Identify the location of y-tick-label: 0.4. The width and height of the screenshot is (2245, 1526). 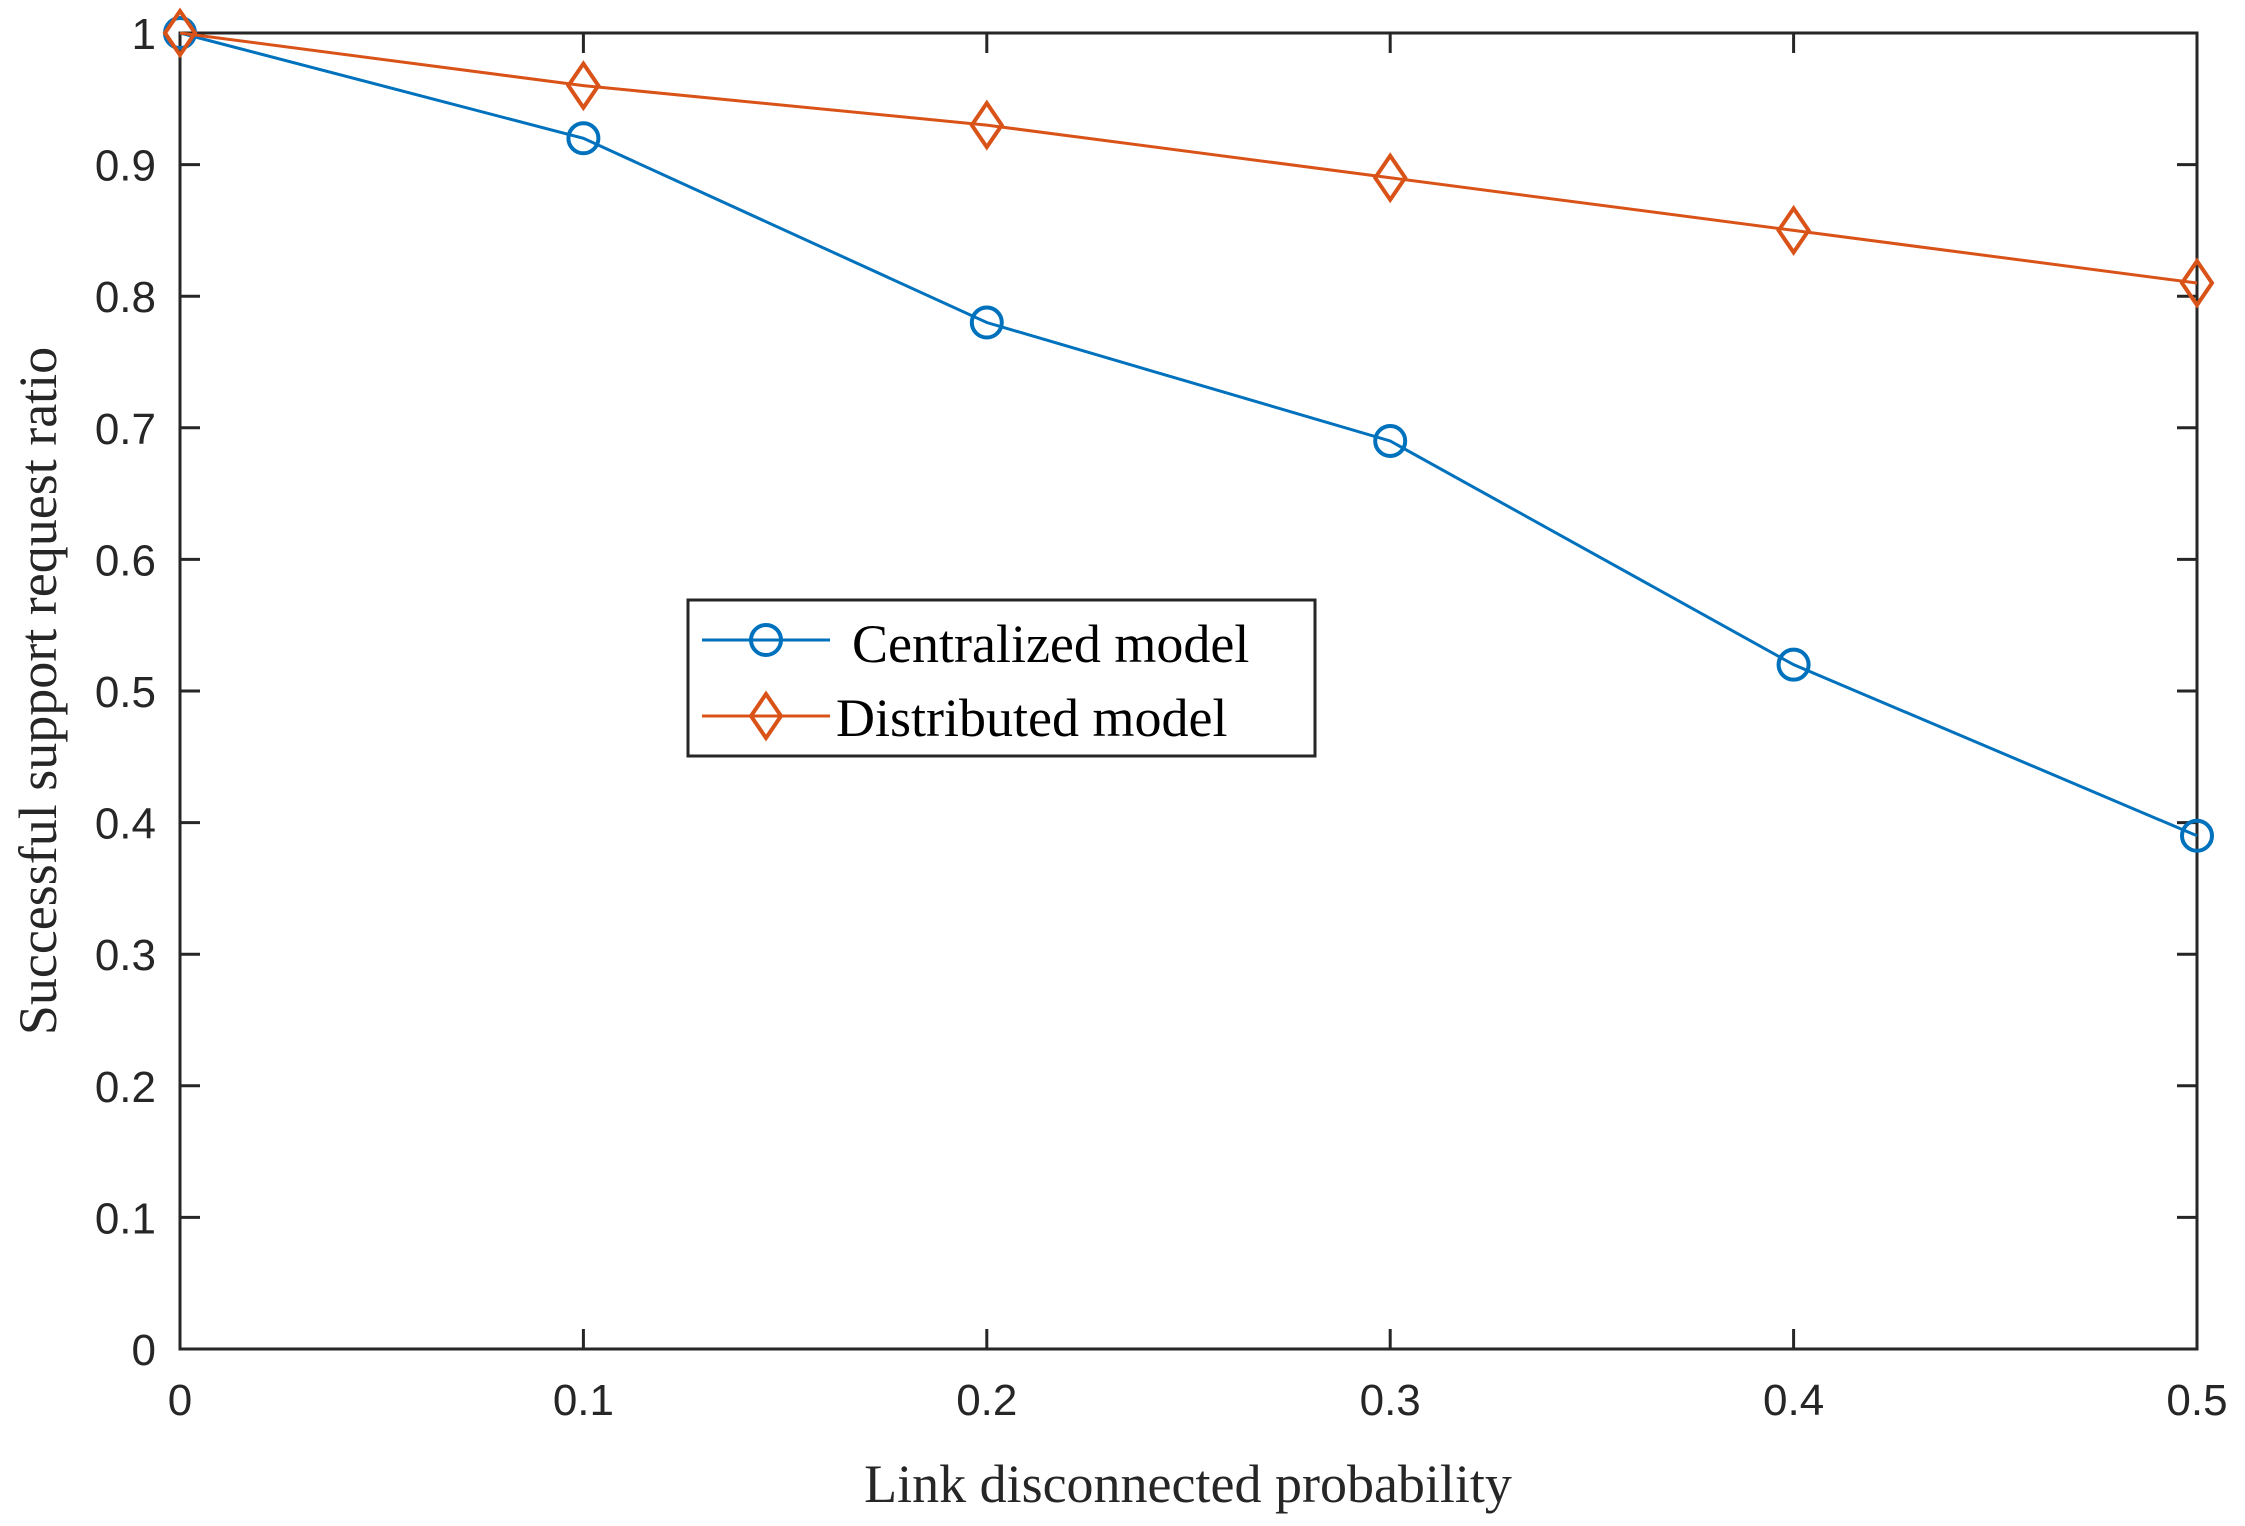
(125, 824).